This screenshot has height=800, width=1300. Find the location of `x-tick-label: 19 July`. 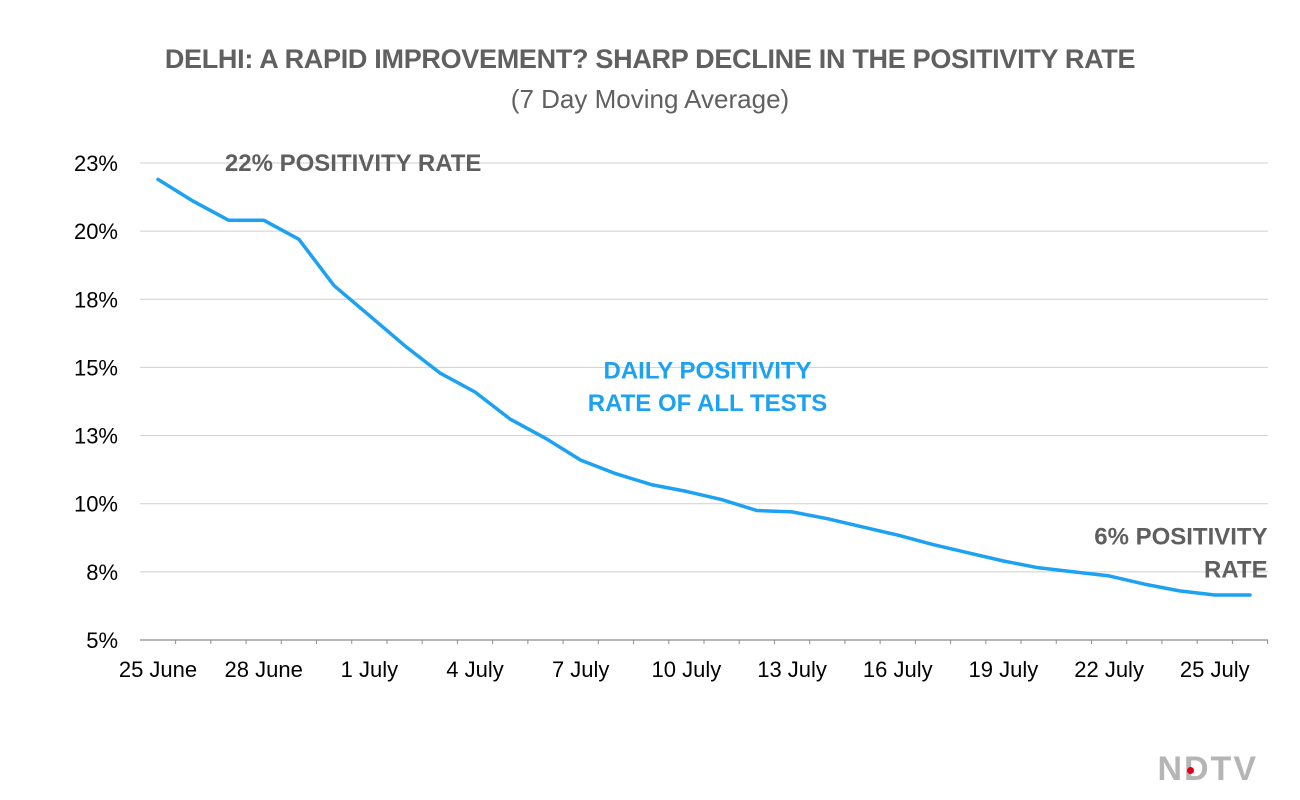

x-tick-label: 19 July is located at coordinates (1004, 669).